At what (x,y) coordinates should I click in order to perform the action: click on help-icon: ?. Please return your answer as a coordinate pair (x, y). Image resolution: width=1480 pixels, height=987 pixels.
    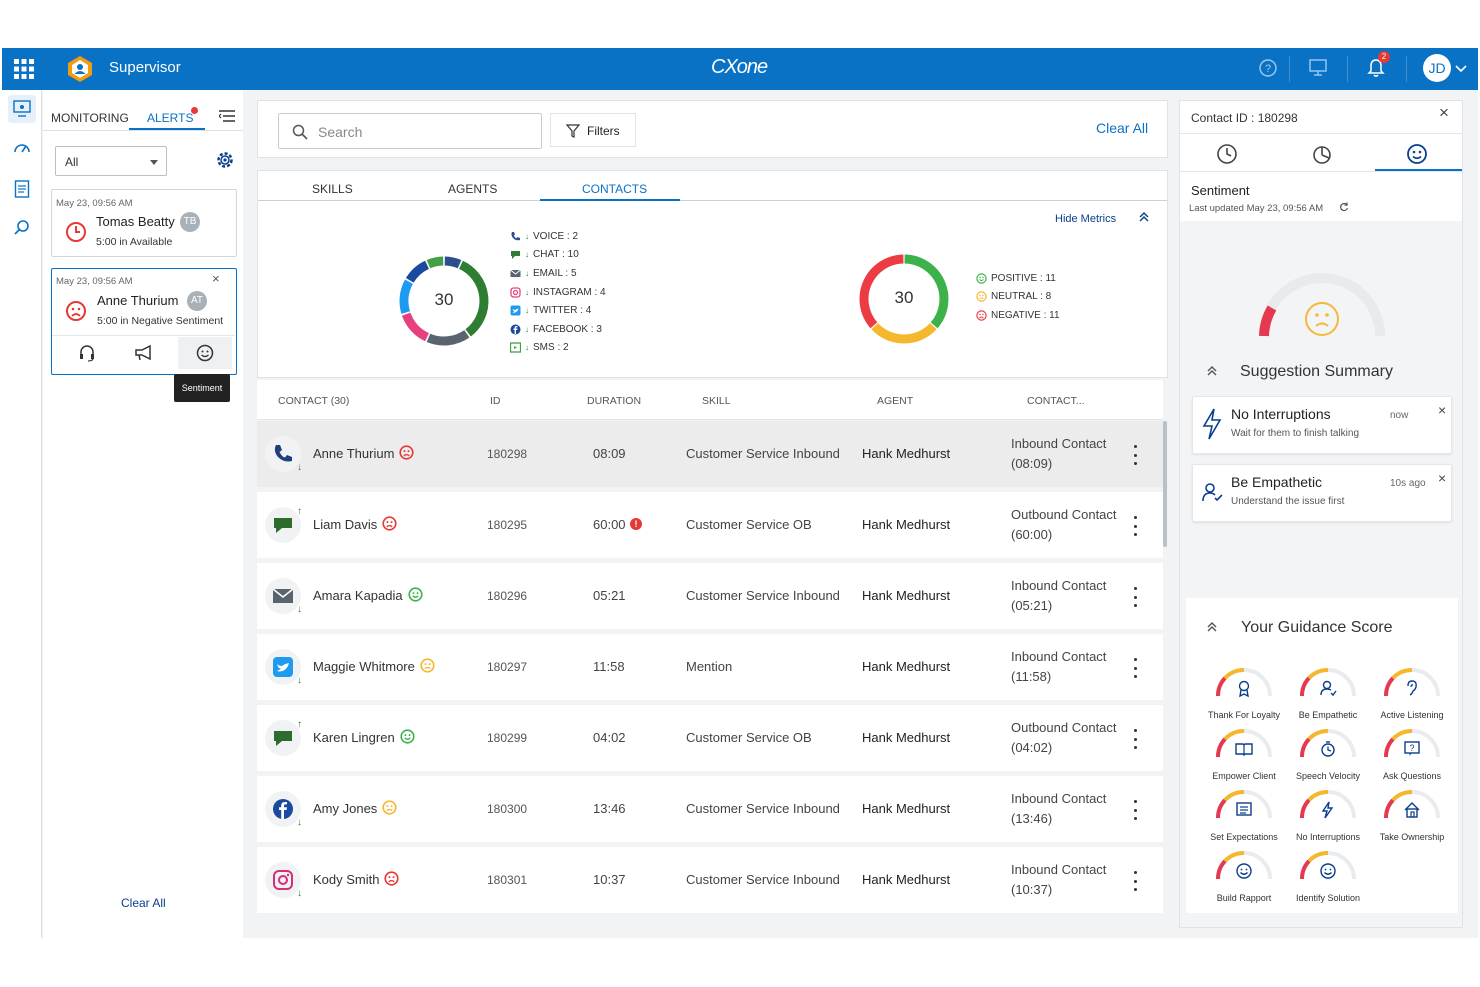
    Looking at the image, I should click on (1268, 68).